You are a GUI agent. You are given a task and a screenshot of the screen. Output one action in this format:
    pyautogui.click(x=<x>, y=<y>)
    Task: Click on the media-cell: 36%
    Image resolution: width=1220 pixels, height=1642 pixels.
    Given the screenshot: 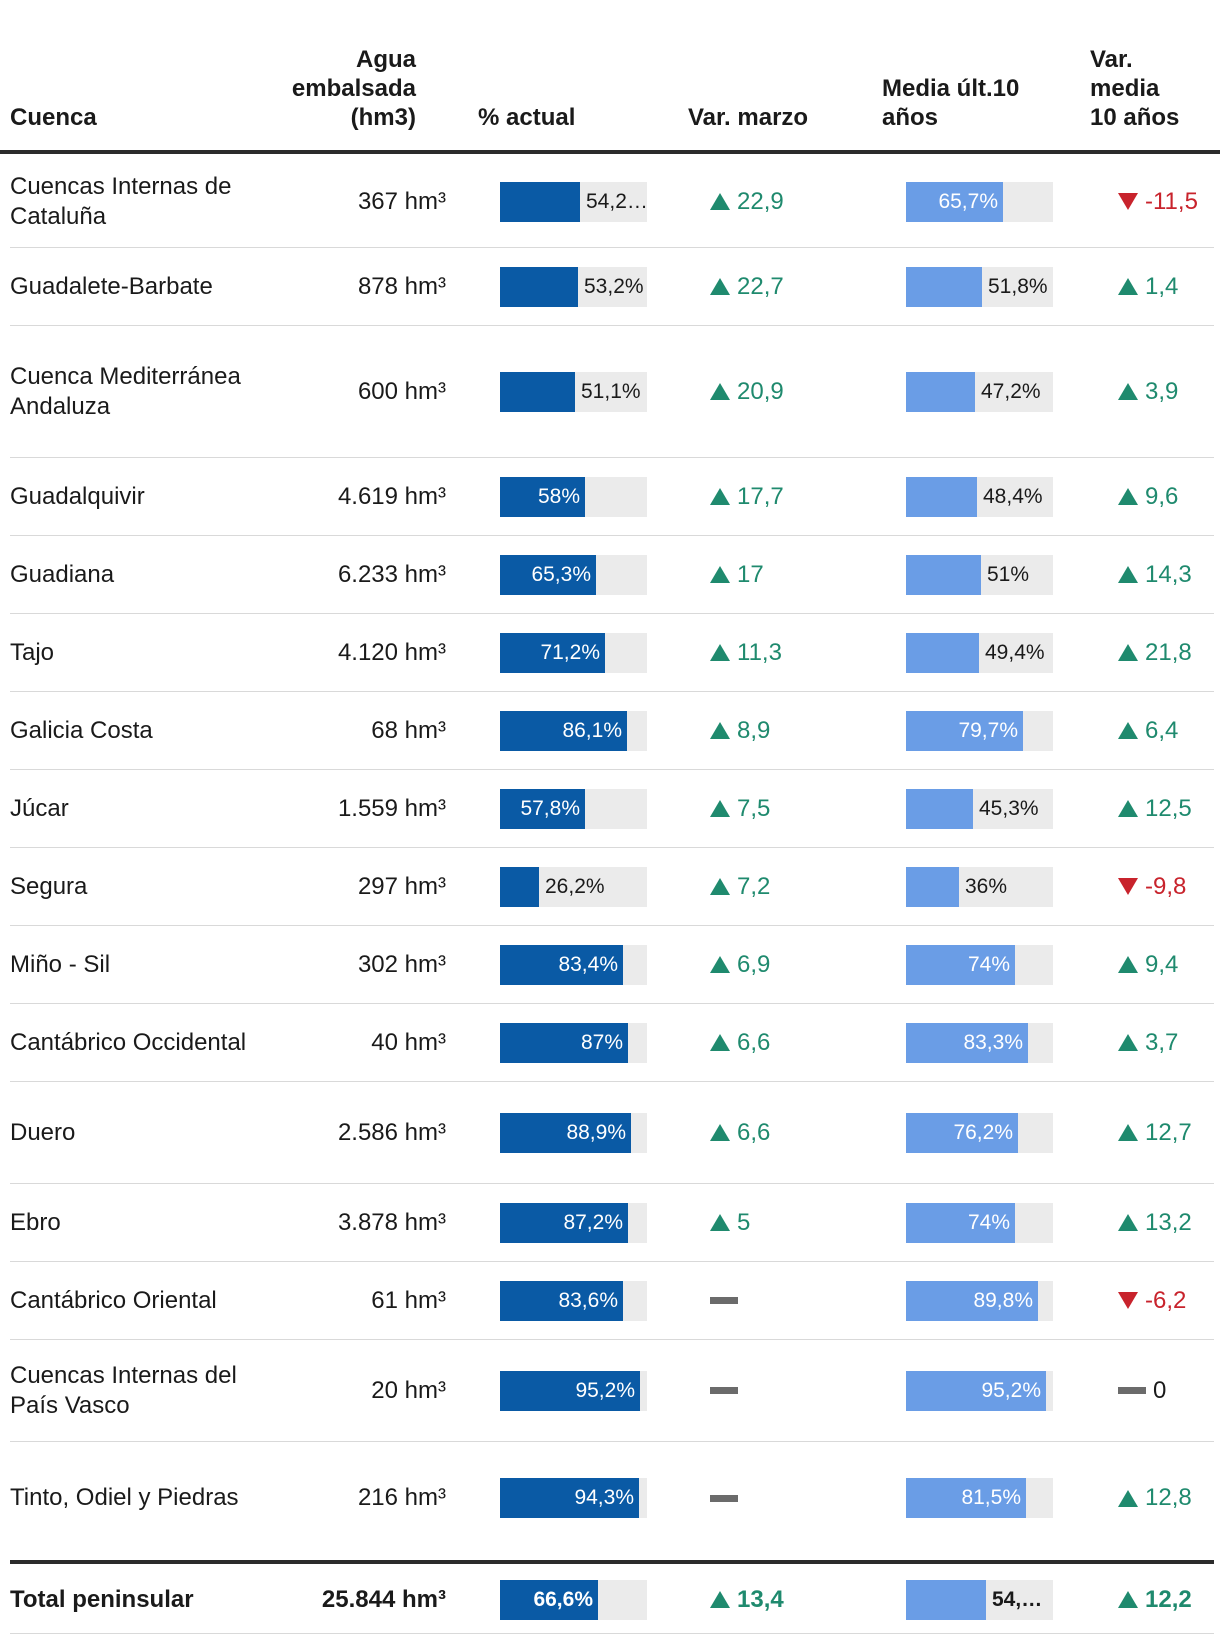 What is the action you would take?
    pyautogui.click(x=981, y=886)
    